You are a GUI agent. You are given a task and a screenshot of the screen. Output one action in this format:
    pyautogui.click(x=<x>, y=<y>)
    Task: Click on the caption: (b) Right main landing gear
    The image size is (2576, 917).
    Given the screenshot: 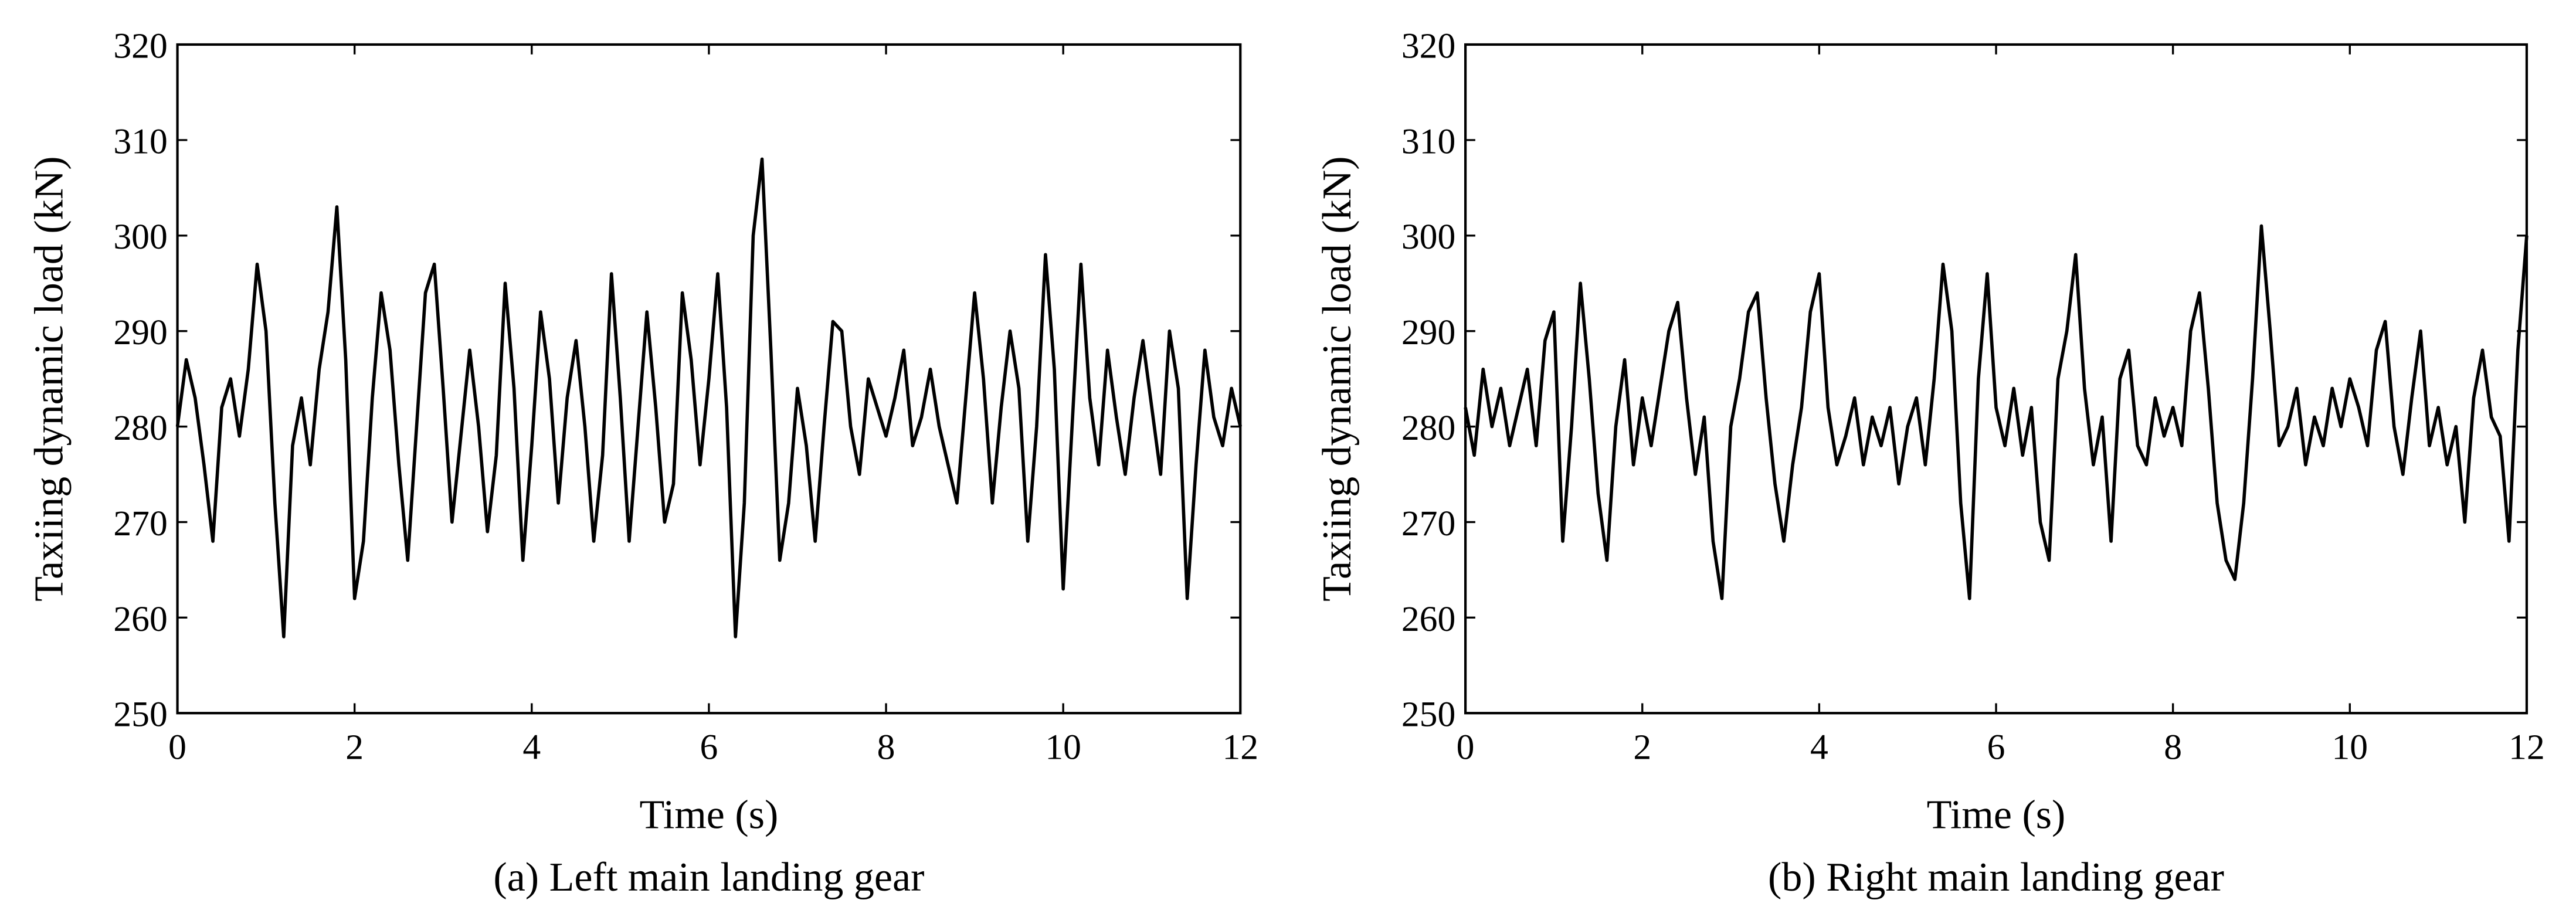 What is the action you would take?
    pyautogui.click(x=1996, y=877)
    